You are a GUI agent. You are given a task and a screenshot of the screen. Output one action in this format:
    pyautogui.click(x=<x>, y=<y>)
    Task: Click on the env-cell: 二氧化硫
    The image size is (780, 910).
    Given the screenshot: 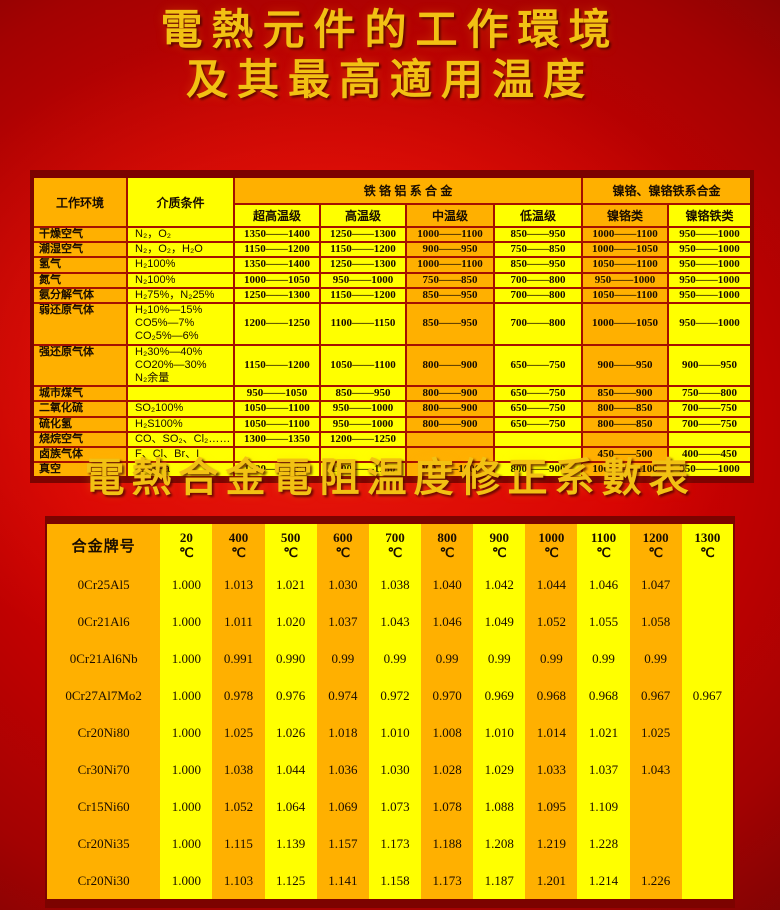 What is the action you would take?
    pyautogui.click(x=79, y=409)
    